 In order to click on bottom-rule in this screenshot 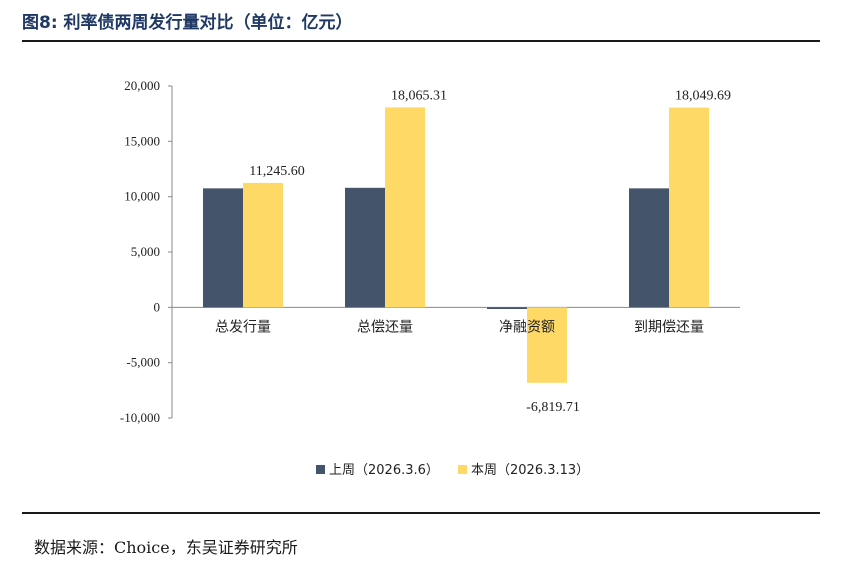, I will do `click(421, 513)`.